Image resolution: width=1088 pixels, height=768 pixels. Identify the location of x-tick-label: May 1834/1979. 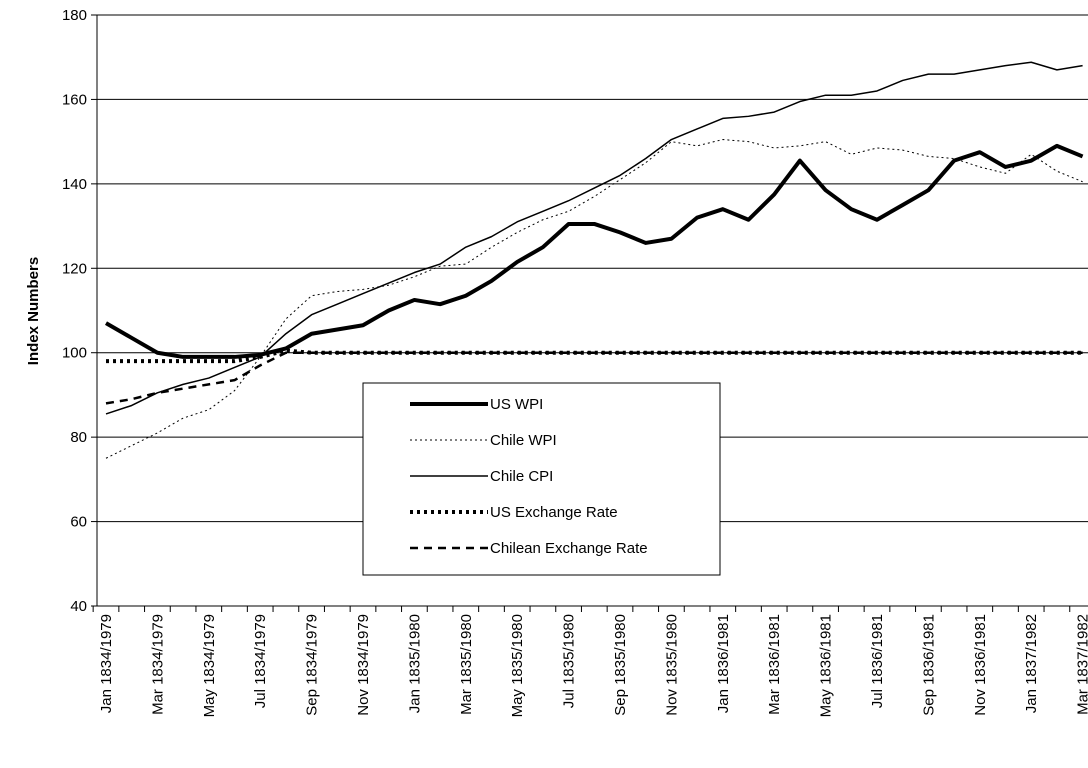
(209, 665).